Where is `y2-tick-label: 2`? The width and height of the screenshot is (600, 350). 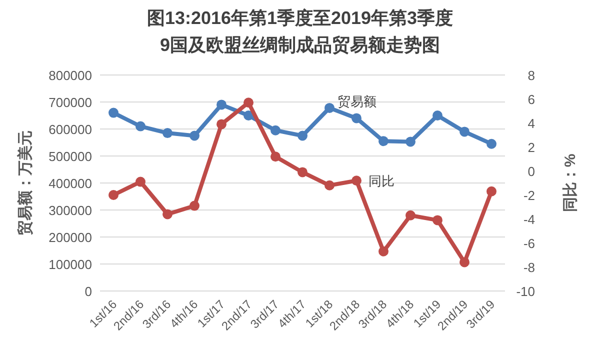
y2-tick-label: 2 is located at coordinates (531, 147).